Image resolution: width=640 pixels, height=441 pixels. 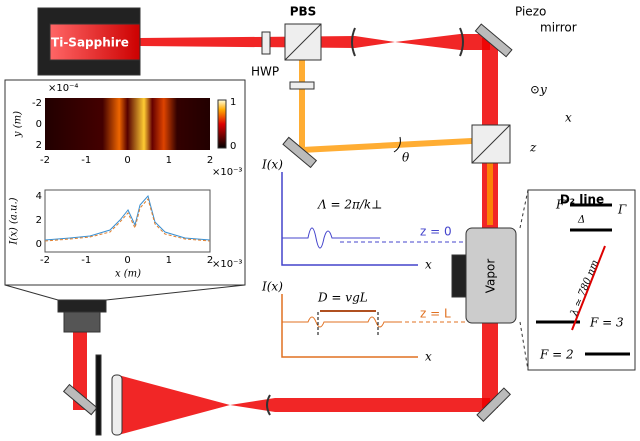 What do you see at coordinates (584, 288) in the screenshot?
I see `wavelength: λ ≃ 780 nm` at bounding box center [584, 288].